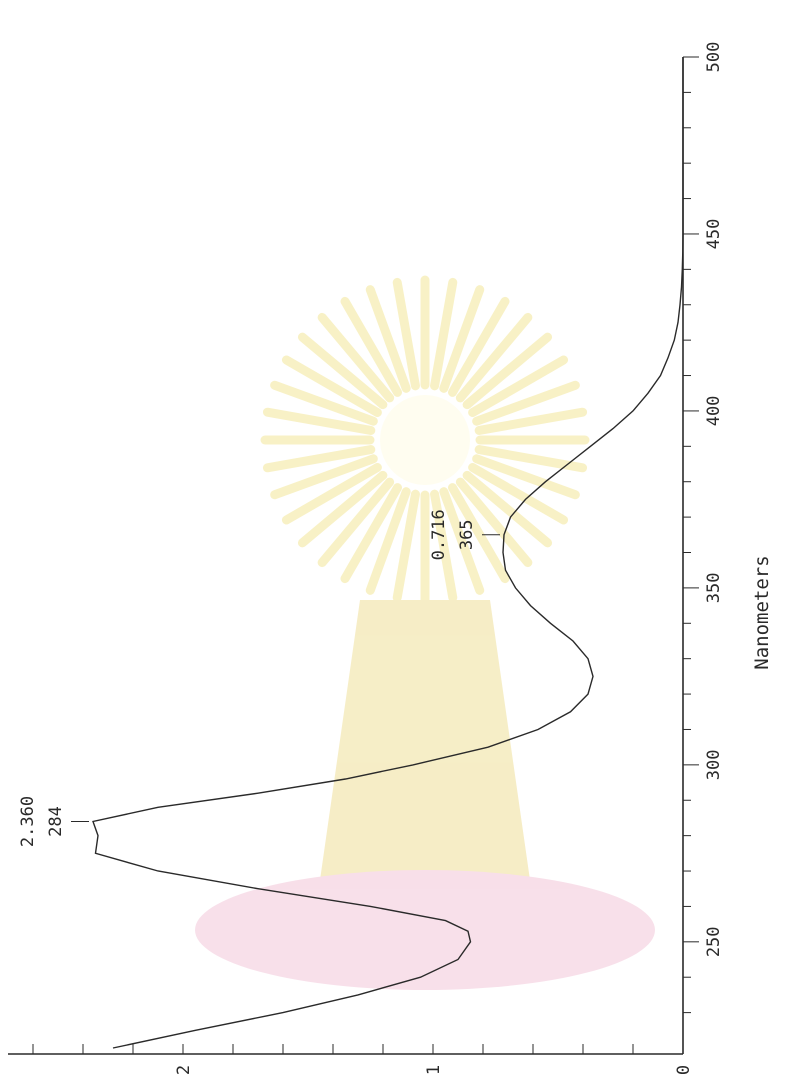  What do you see at coordinates (714, 411) in the screenshot?
I see `x-tick-label: 400` at bounding box center [714, 411].